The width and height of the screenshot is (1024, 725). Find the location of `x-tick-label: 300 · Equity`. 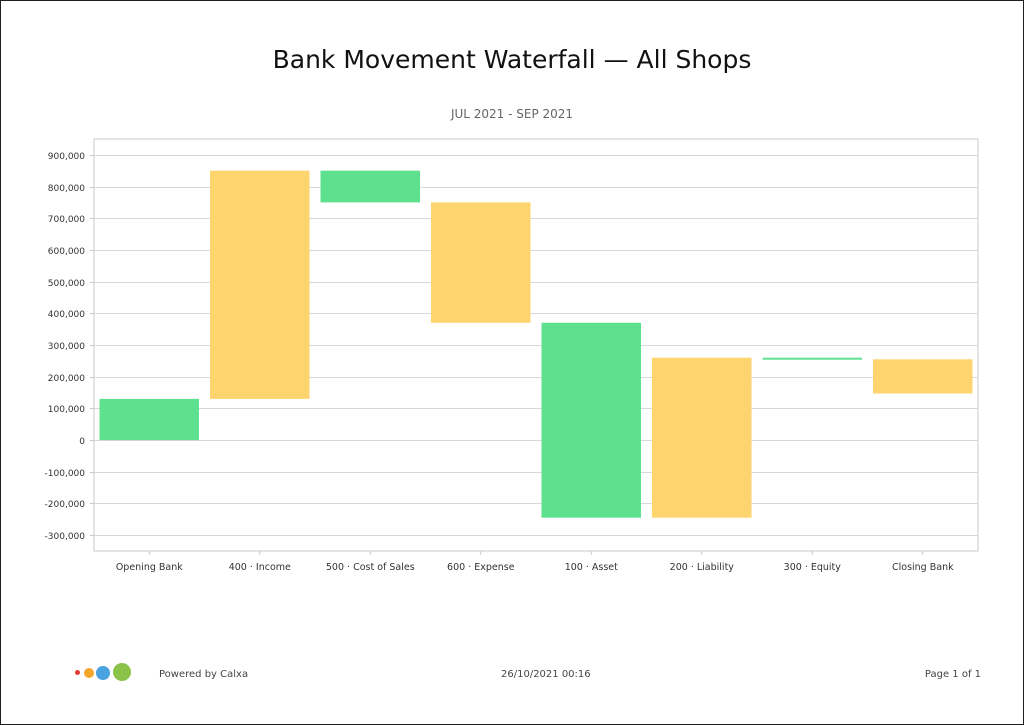

x-tick-label: 300 · Equity is located at coordinates (813, 567).